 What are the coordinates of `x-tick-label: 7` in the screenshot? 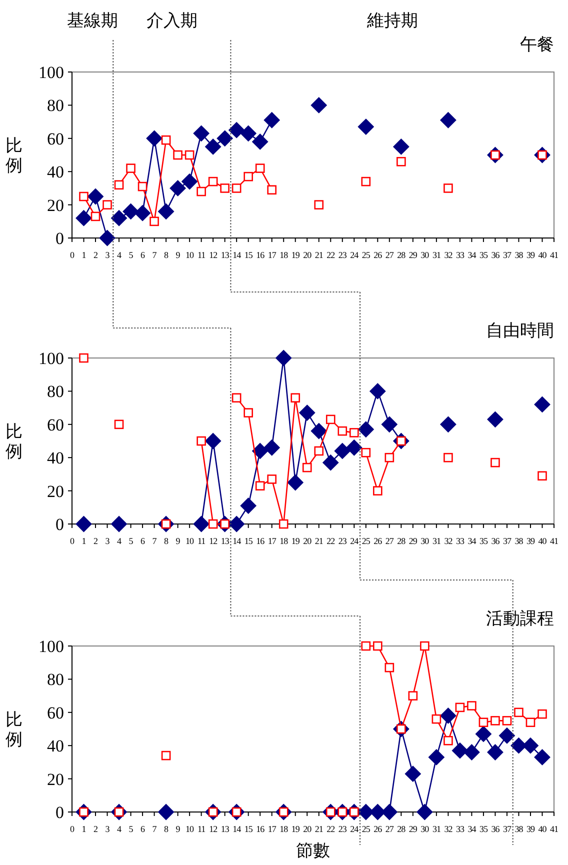 It's located at (155, 541).